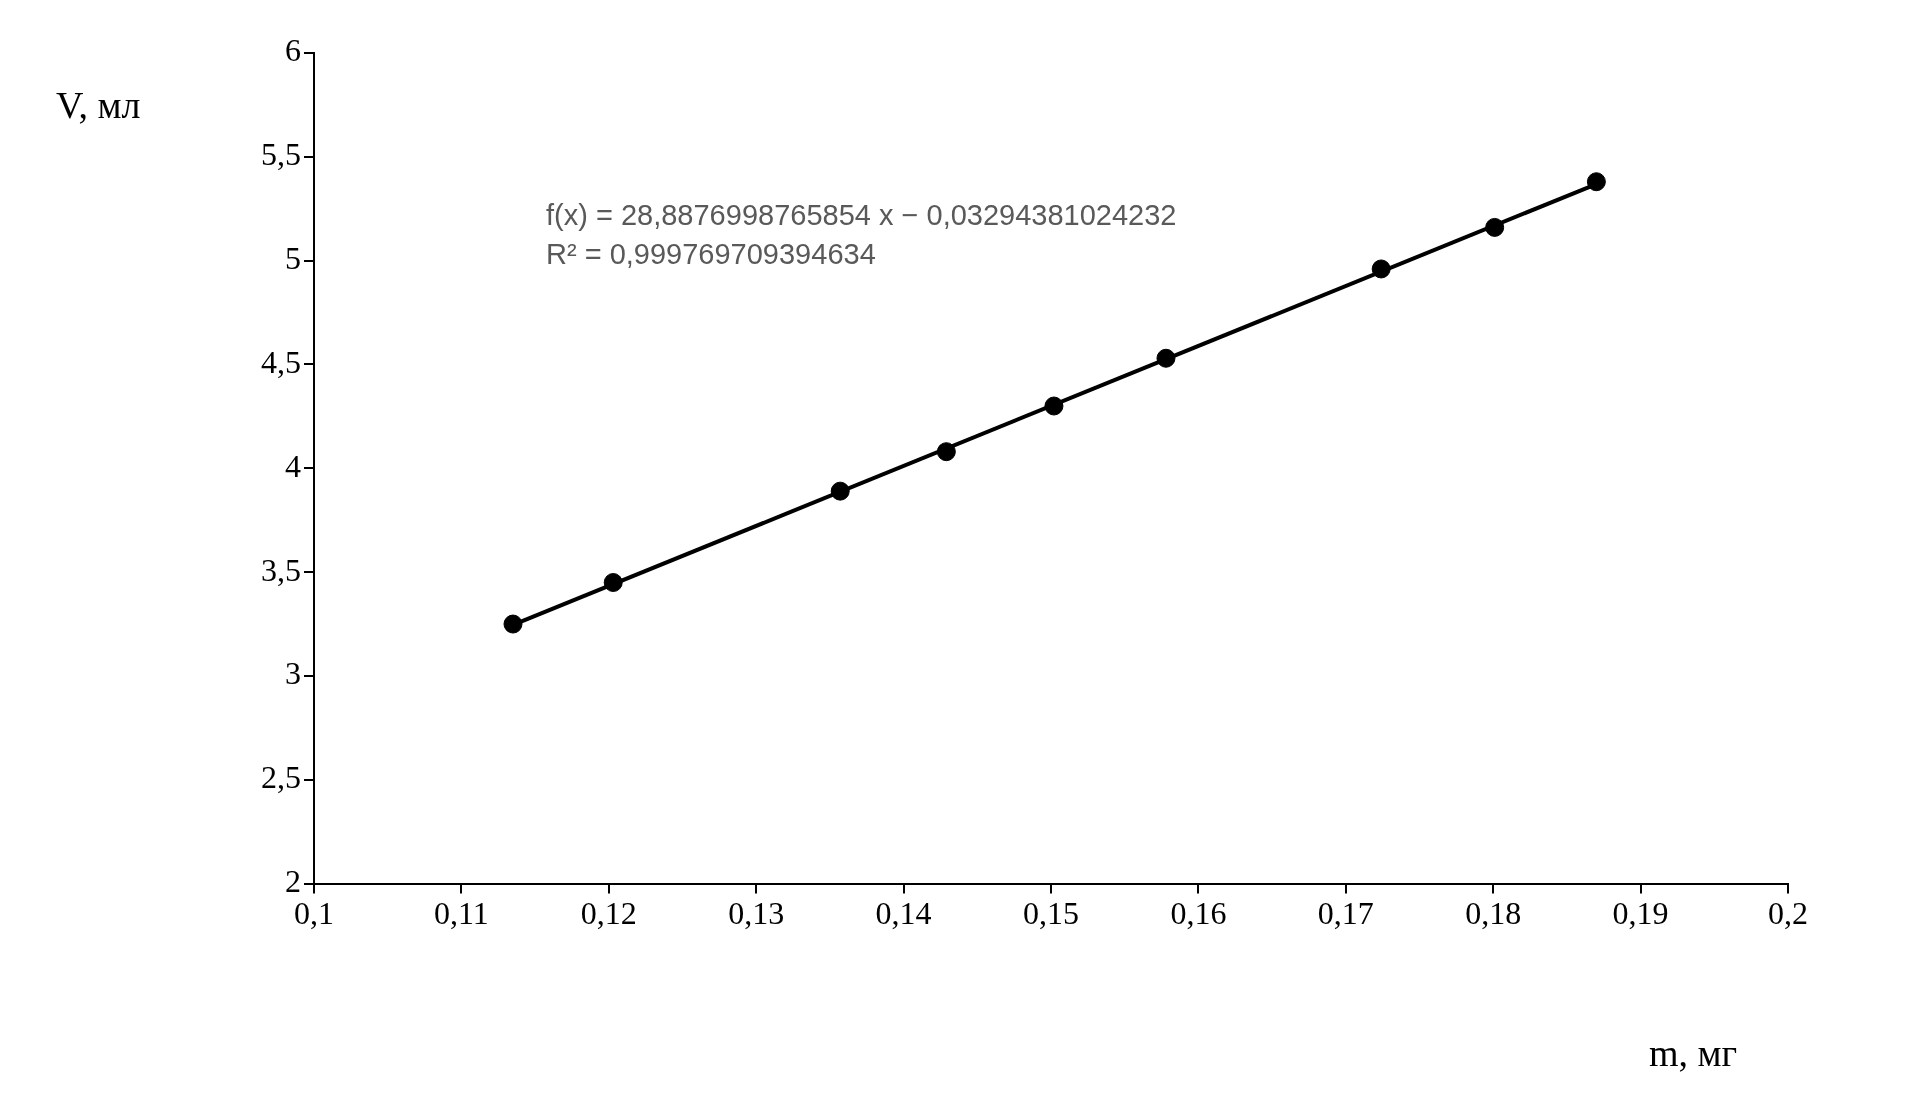 Image resolution: width=1912 pixels, height=1100 pixels. I want to click on annotation: f(x) = 28,8876998765854 x − 0,03294381024232, so click(861, 215).